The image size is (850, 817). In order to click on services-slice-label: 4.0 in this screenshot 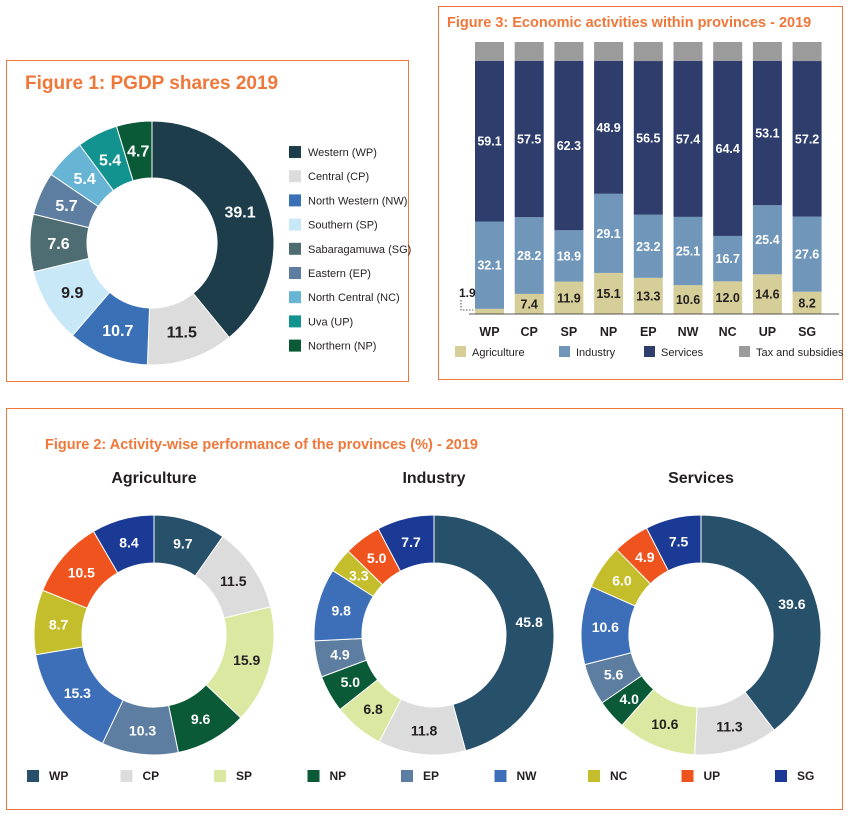, I will do `click(630, 699)`.